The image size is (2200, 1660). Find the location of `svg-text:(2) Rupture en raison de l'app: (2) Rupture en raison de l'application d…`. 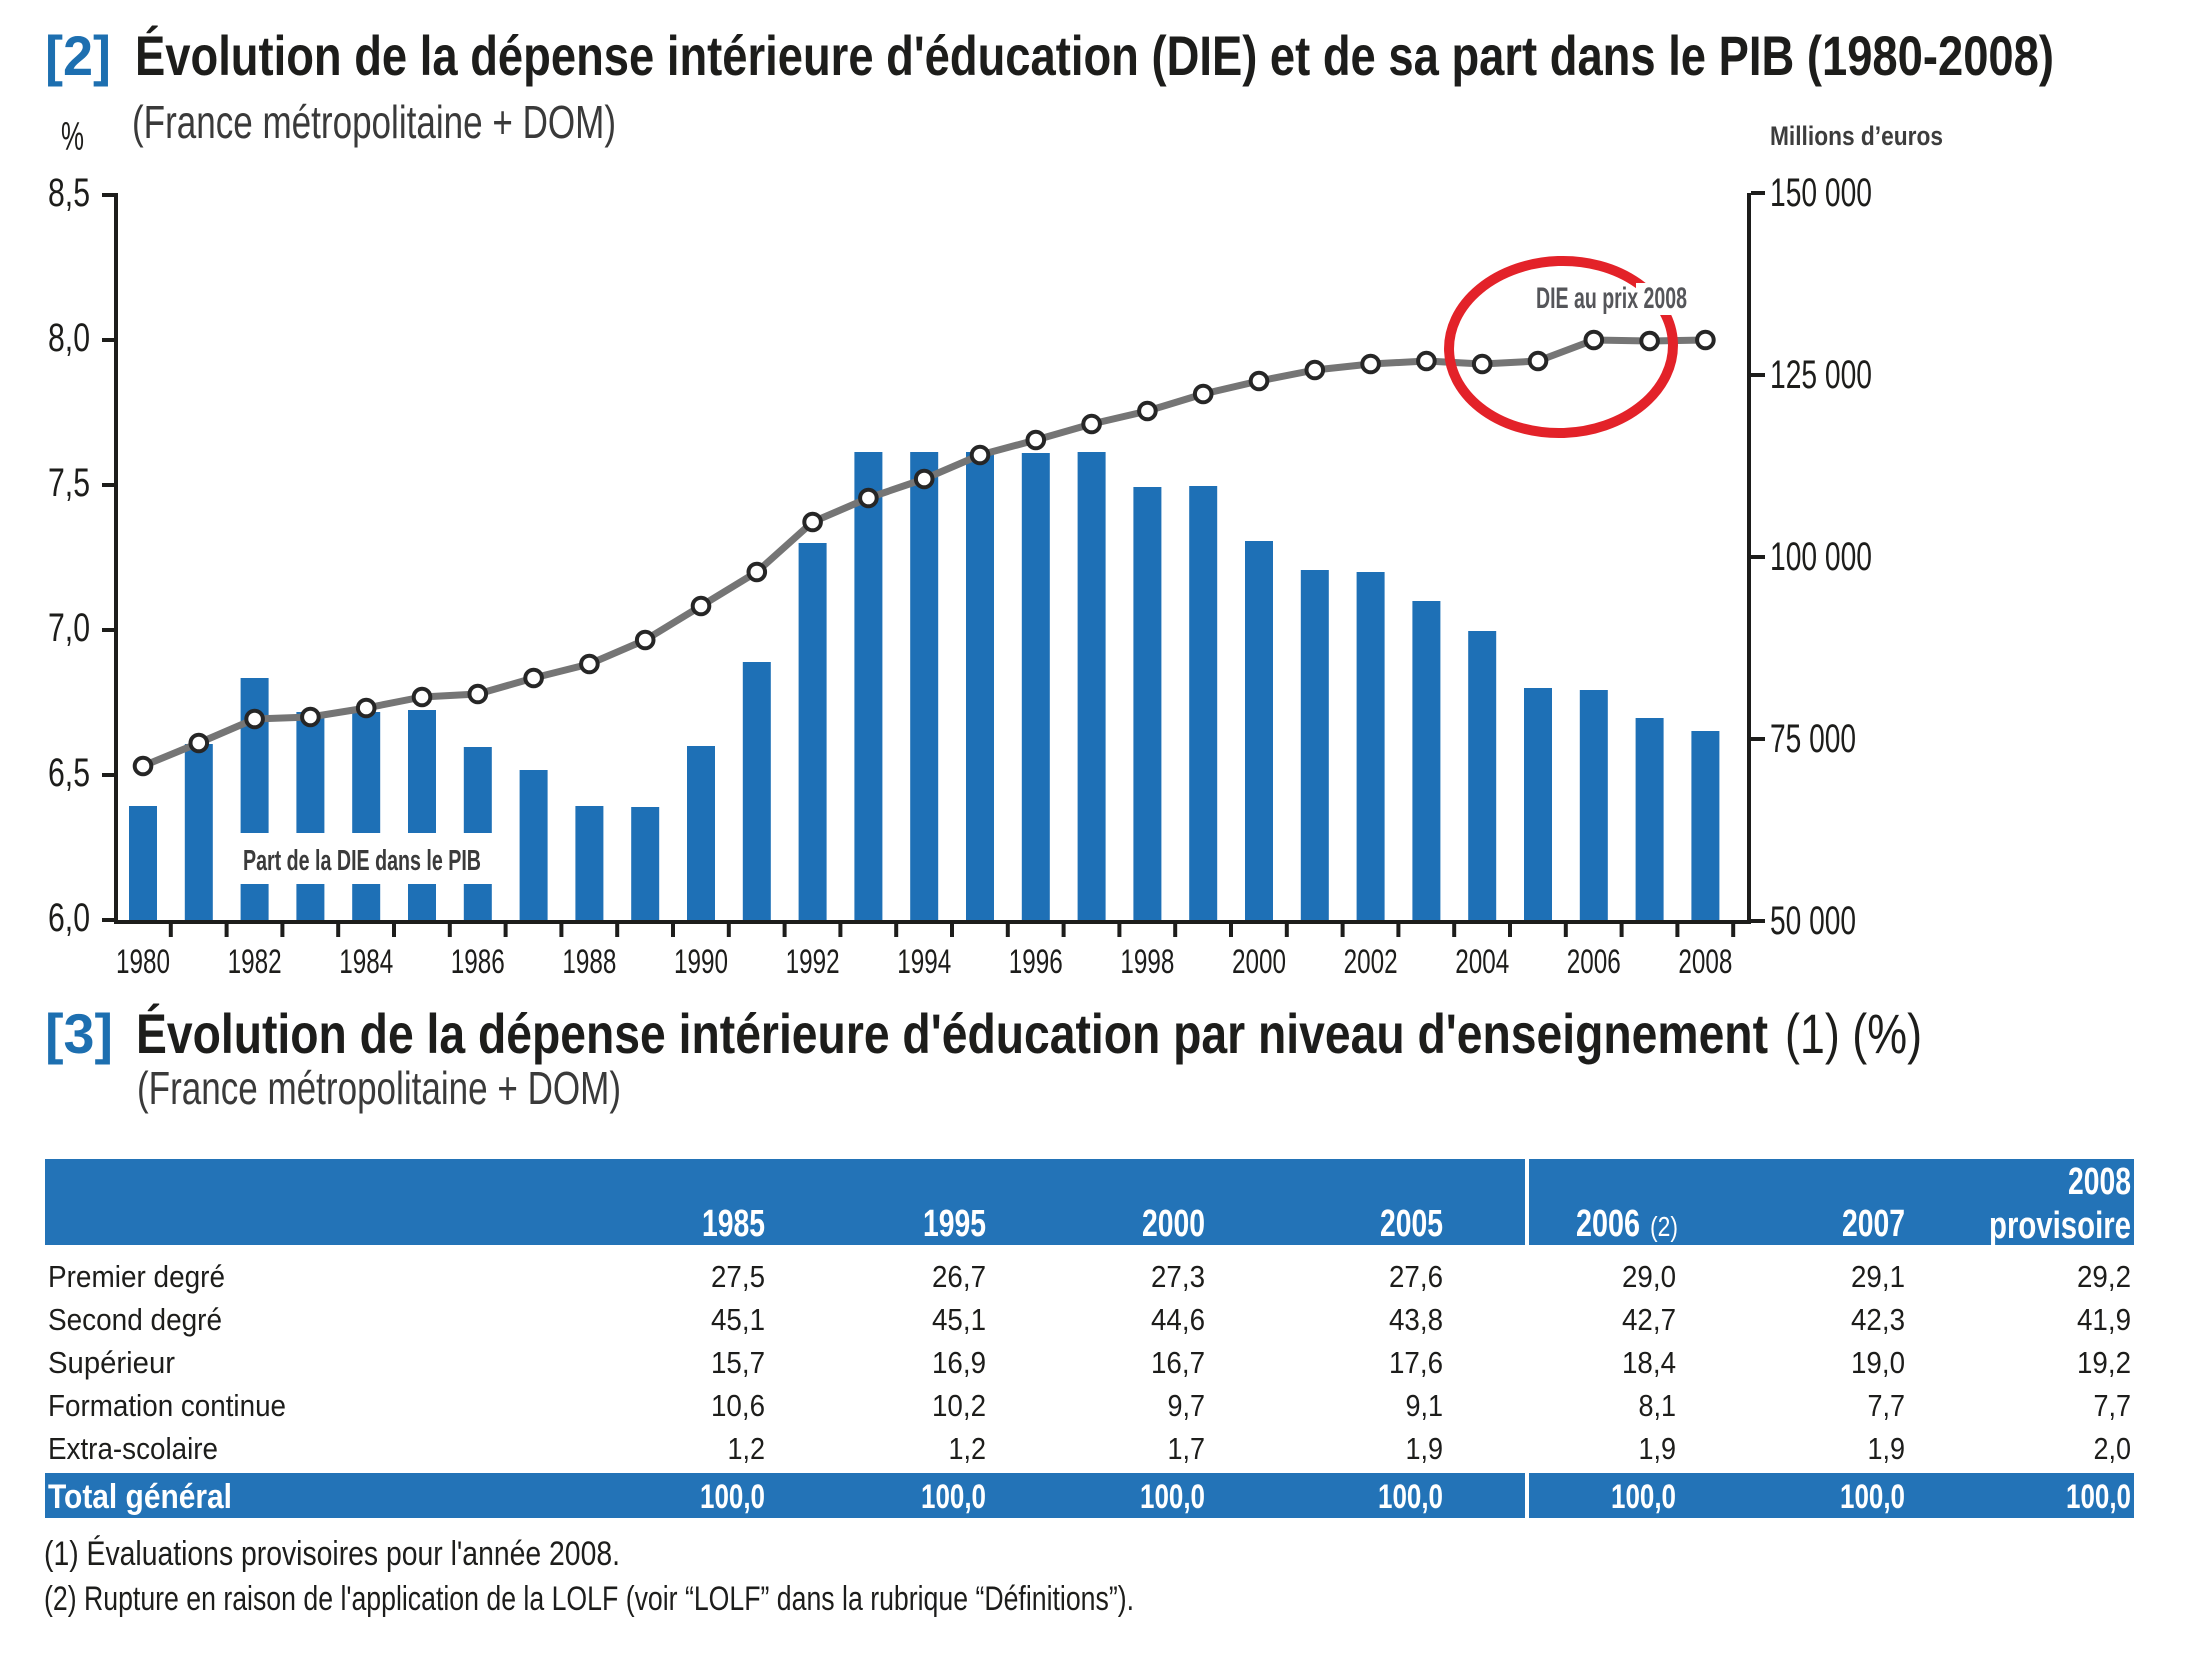

svg-text:(2) Rupture en raison de l'app: (2) Rupture en raison de l'application d… is located at coordinates (589, 1599).